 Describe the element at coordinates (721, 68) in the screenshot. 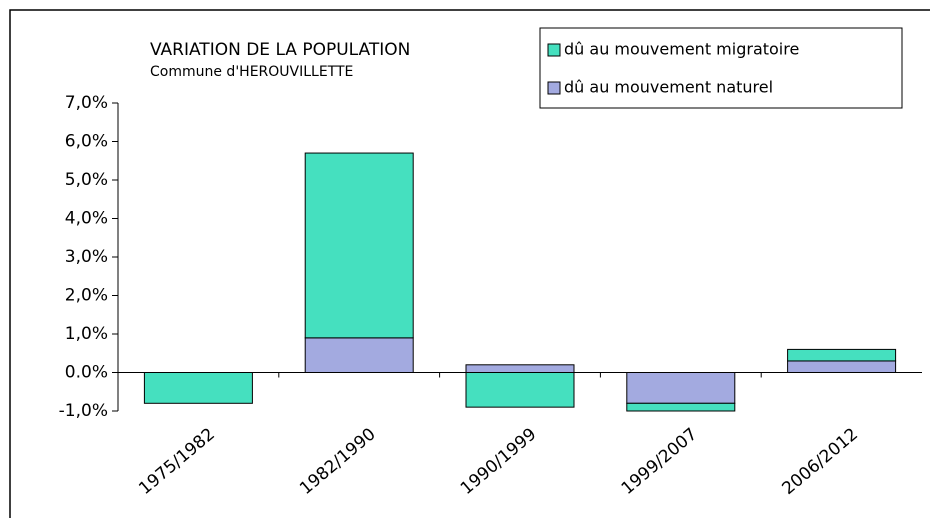

I see `legend-box` at that location.